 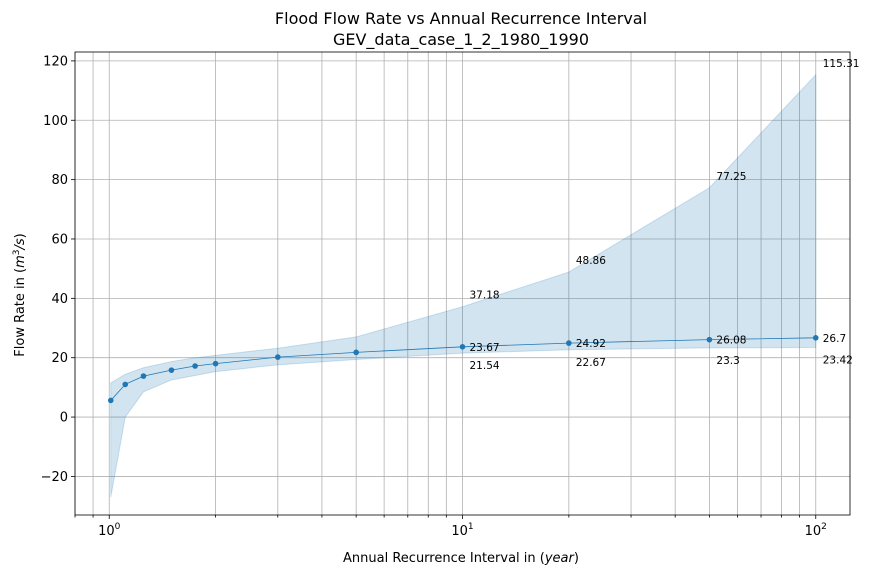 What do you see at coordinates (20, 244) in the screenshot?
I see `y-axis-label-unit-tail: /s` at bounding box center [20, 244].